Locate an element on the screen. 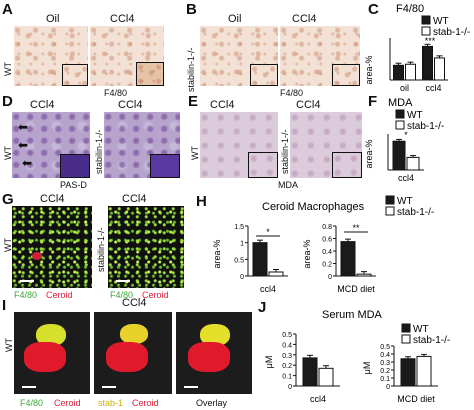 Image resolution: width=474 pixels, height=410 pixels. panel-f-title: MDA is located at coordinates (400, 103).